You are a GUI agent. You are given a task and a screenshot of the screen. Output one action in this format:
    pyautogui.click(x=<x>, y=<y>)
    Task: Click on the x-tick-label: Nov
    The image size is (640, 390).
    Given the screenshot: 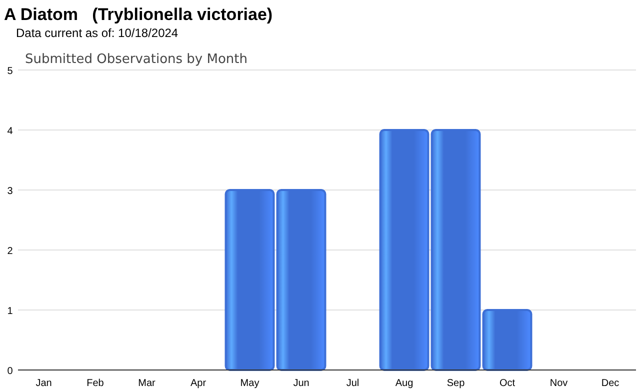 What is the action you would take?
    pyautogui.click(x=559, y=383)
    